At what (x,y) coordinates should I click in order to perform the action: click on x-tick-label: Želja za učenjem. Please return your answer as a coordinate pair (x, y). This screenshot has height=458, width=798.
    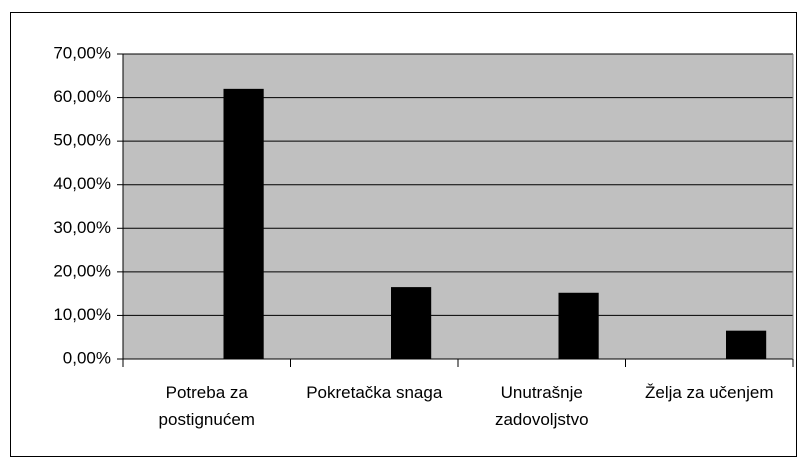
    Looking at the image, I should click on (709, 392).